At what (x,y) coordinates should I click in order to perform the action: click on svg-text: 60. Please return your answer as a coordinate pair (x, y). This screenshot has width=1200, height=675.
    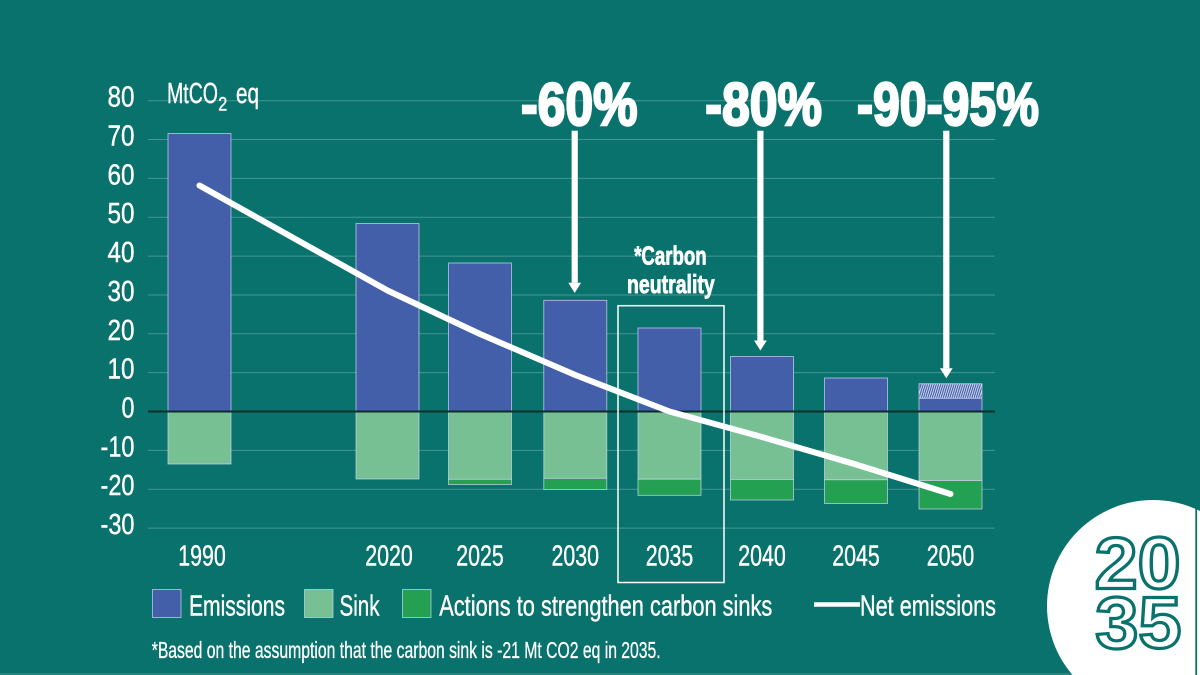
    Looking at the image, I should click on (121, 175).